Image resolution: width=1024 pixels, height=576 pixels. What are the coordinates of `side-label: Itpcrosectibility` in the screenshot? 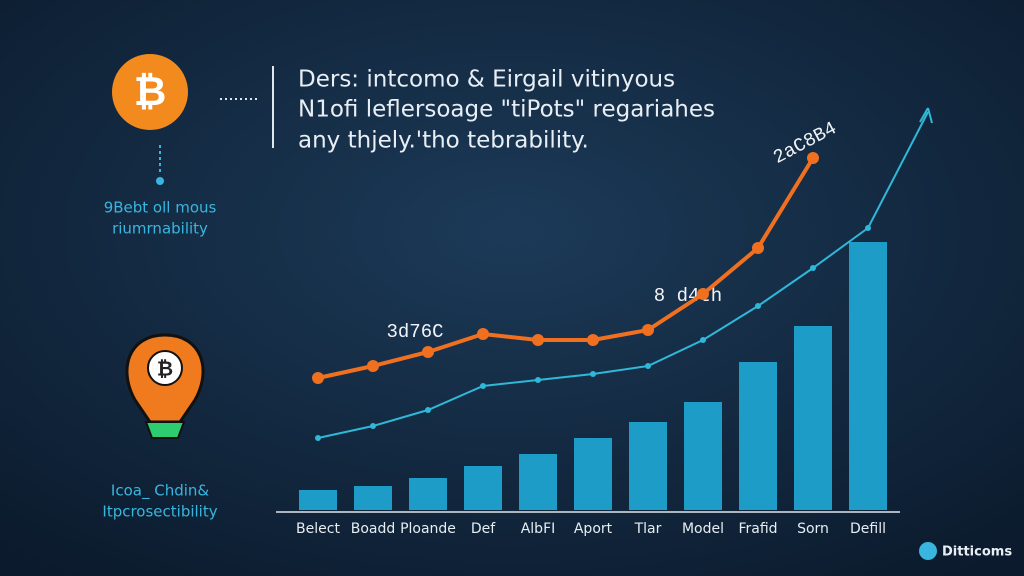 It's located at (159, 512).